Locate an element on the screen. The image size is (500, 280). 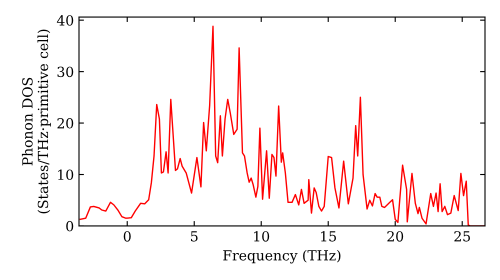
y-tick-label: 20 is located at coordinates (65, 123).